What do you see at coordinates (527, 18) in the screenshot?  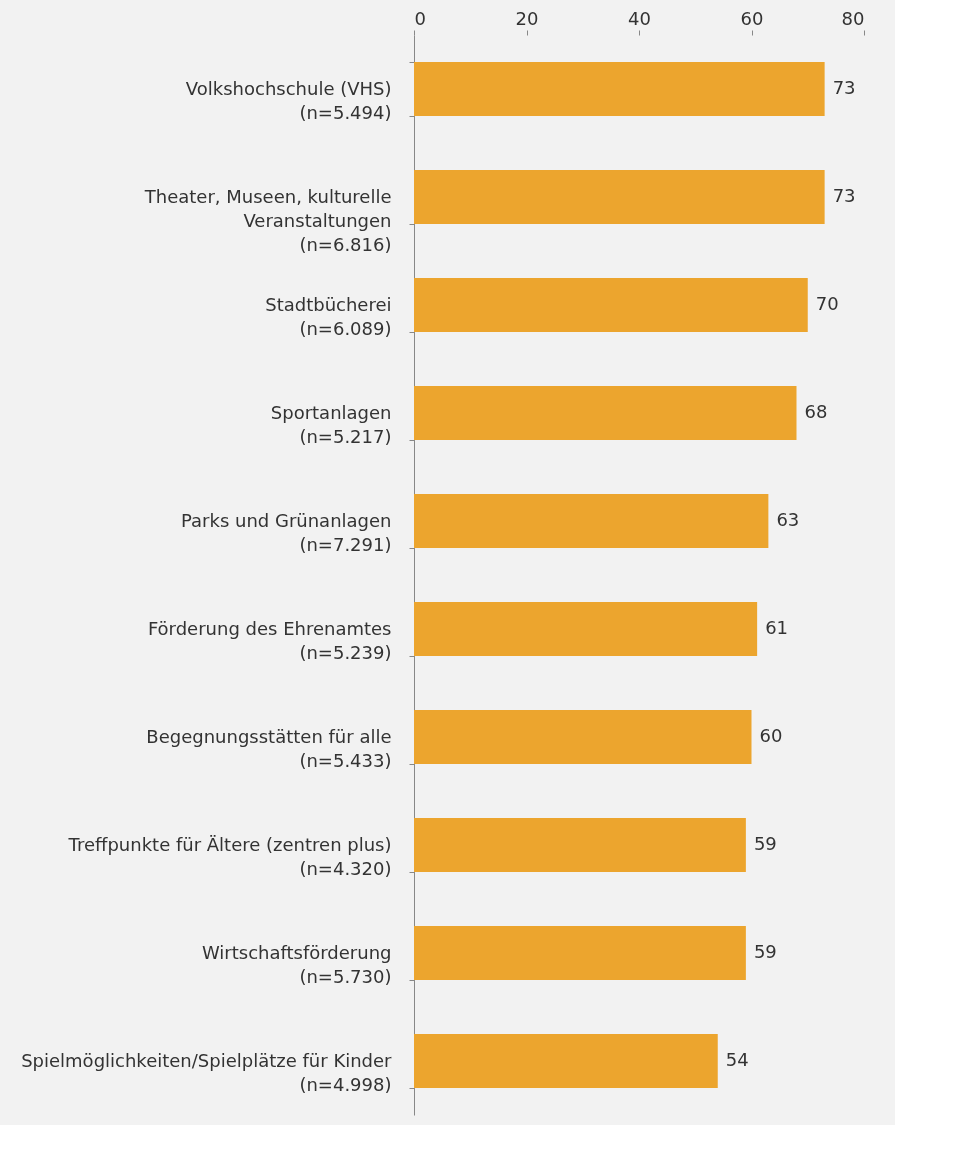 I see `x-tick-label: 20` at bounding box center [527, 18].